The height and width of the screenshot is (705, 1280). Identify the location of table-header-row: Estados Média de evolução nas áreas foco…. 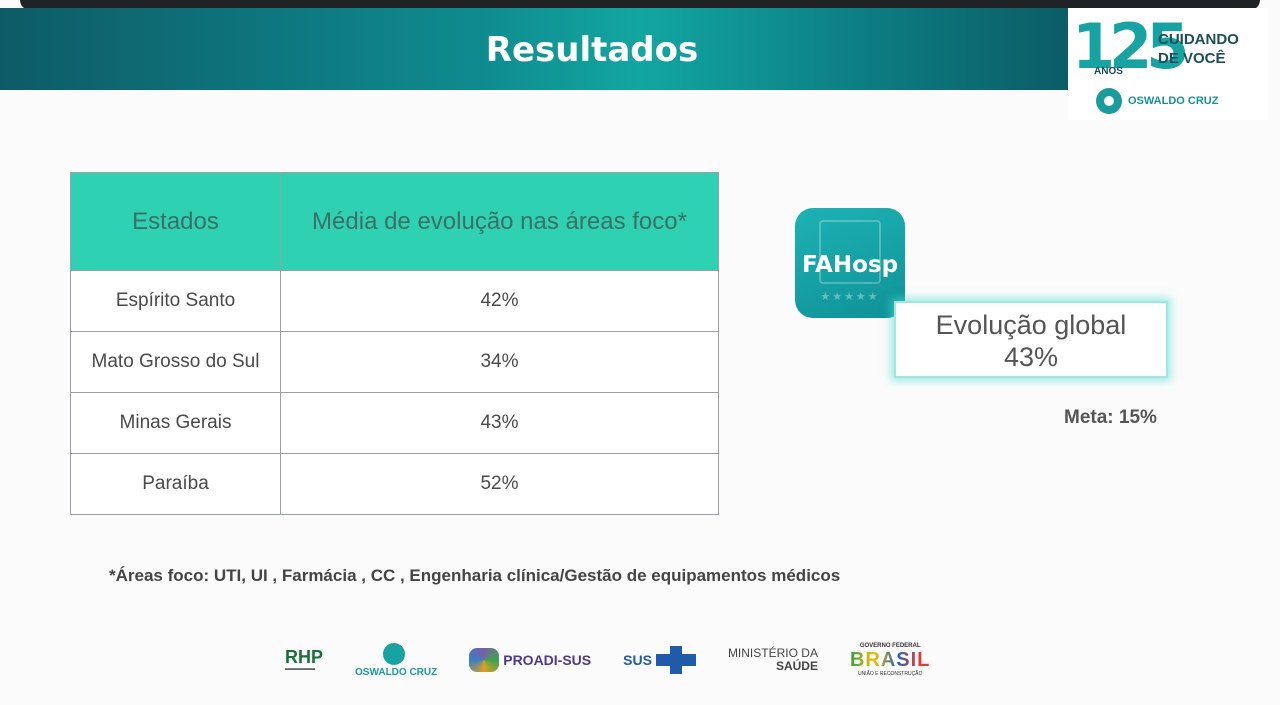
(394, 221).